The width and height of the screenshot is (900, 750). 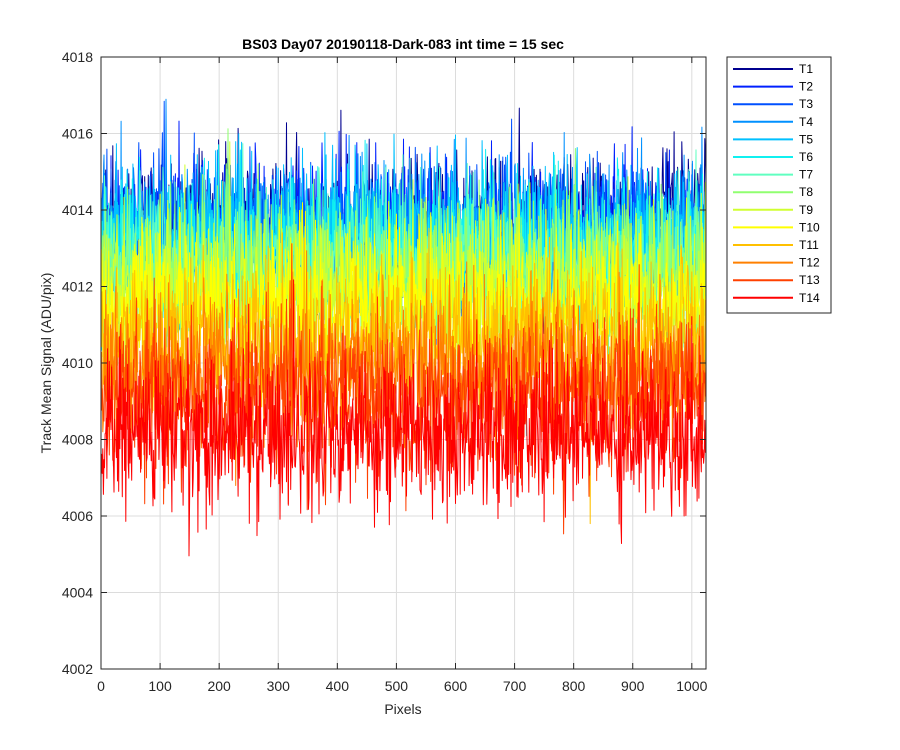 I want to click on x-tick-label: 300, so click(x=279, y=686).